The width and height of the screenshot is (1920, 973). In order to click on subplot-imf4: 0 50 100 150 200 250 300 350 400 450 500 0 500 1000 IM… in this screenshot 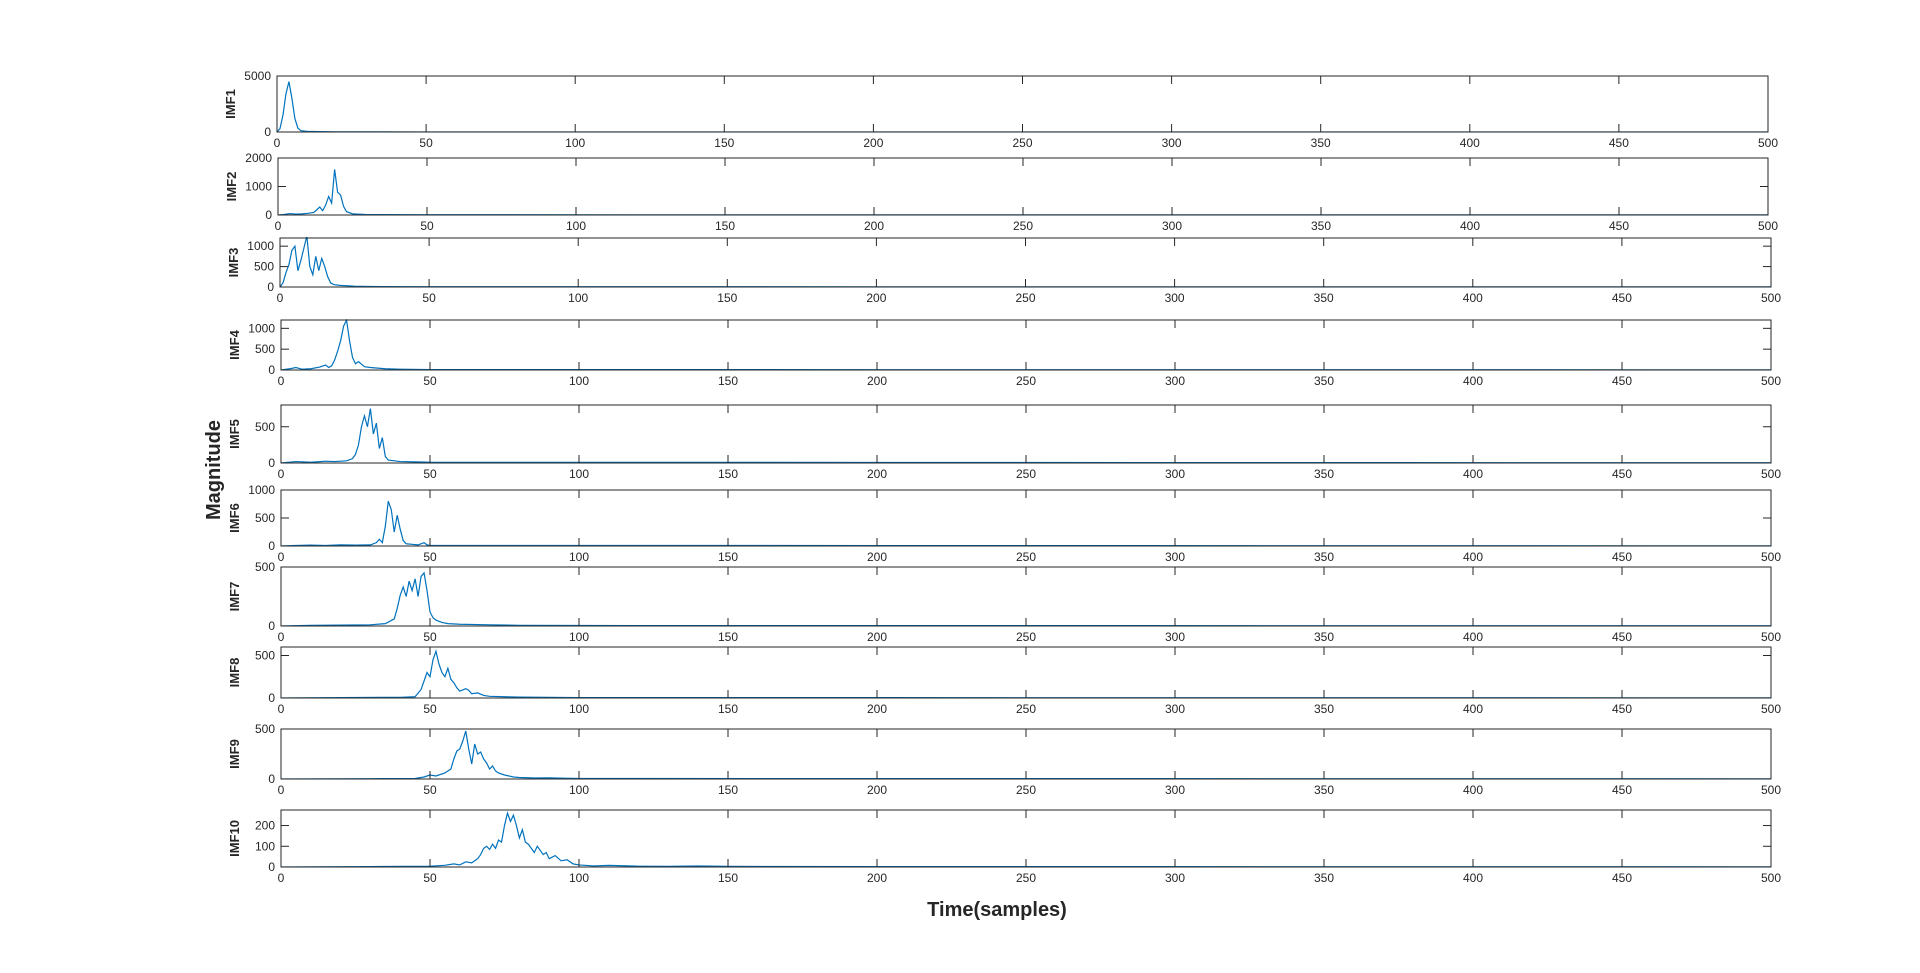, I will do `click(1004, 353)`.